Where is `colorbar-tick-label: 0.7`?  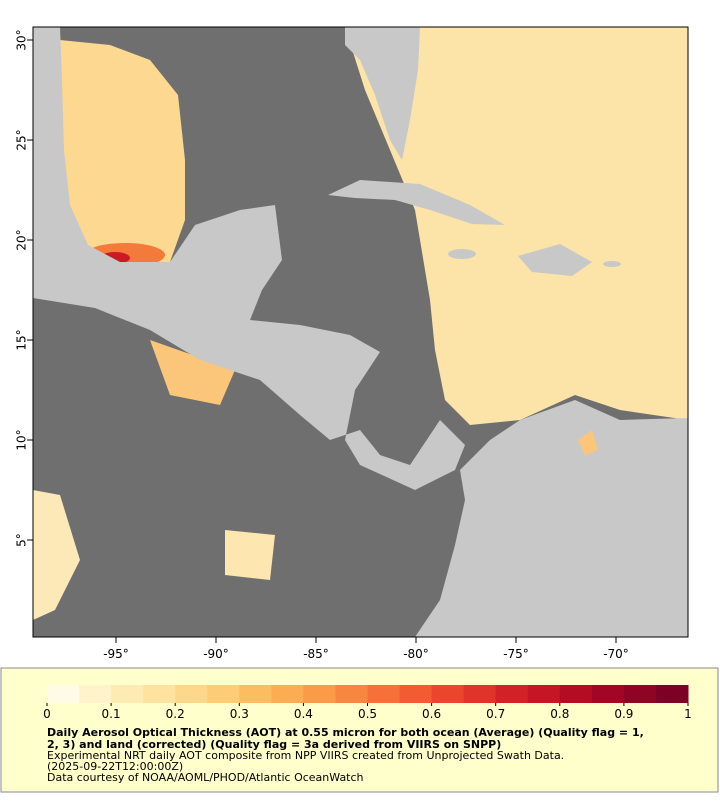
colorbar-tick-label: 0.7 is located at coordinates (495, 714).